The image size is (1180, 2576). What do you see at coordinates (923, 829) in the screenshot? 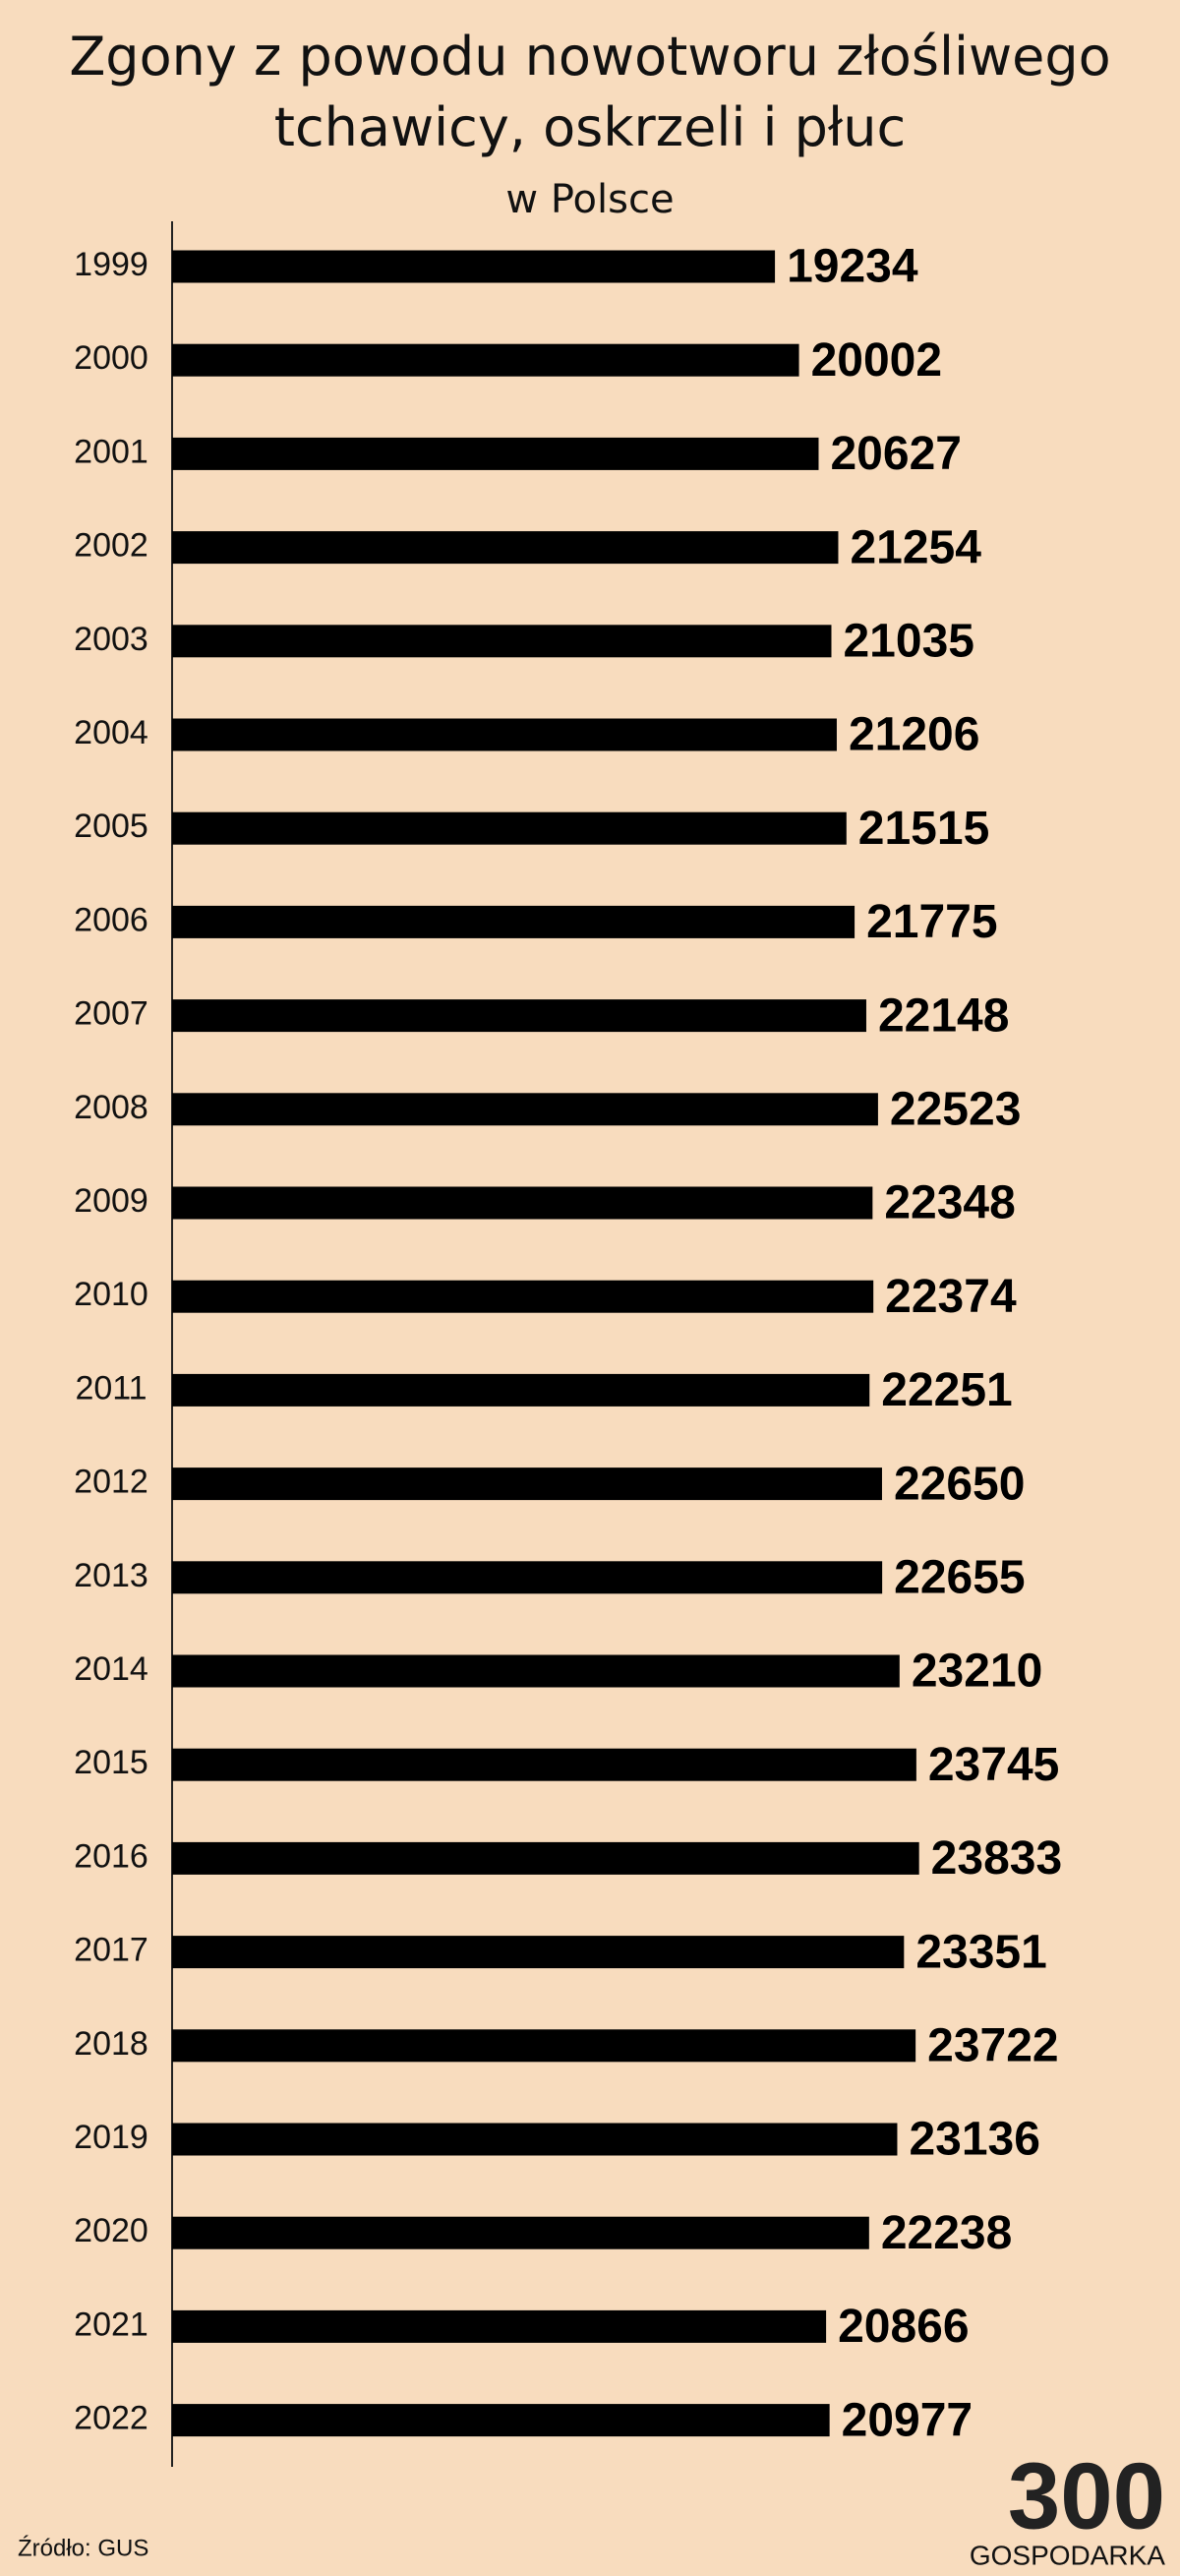
I see `value-label: 21515` at bounding box center [923, 829].